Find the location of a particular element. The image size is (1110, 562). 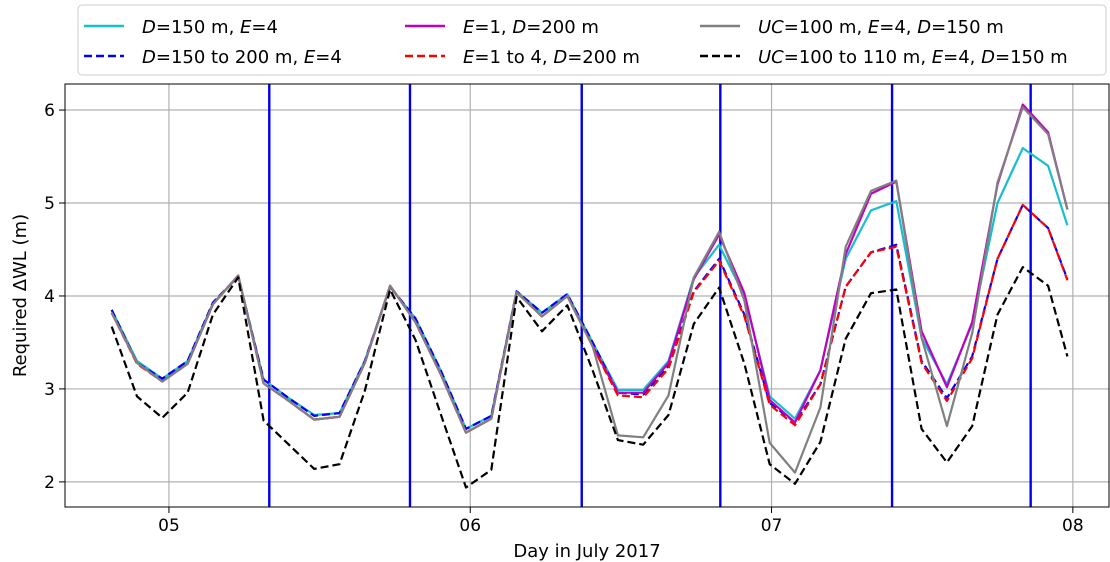

legend-box is located at coordinates (592, 40).